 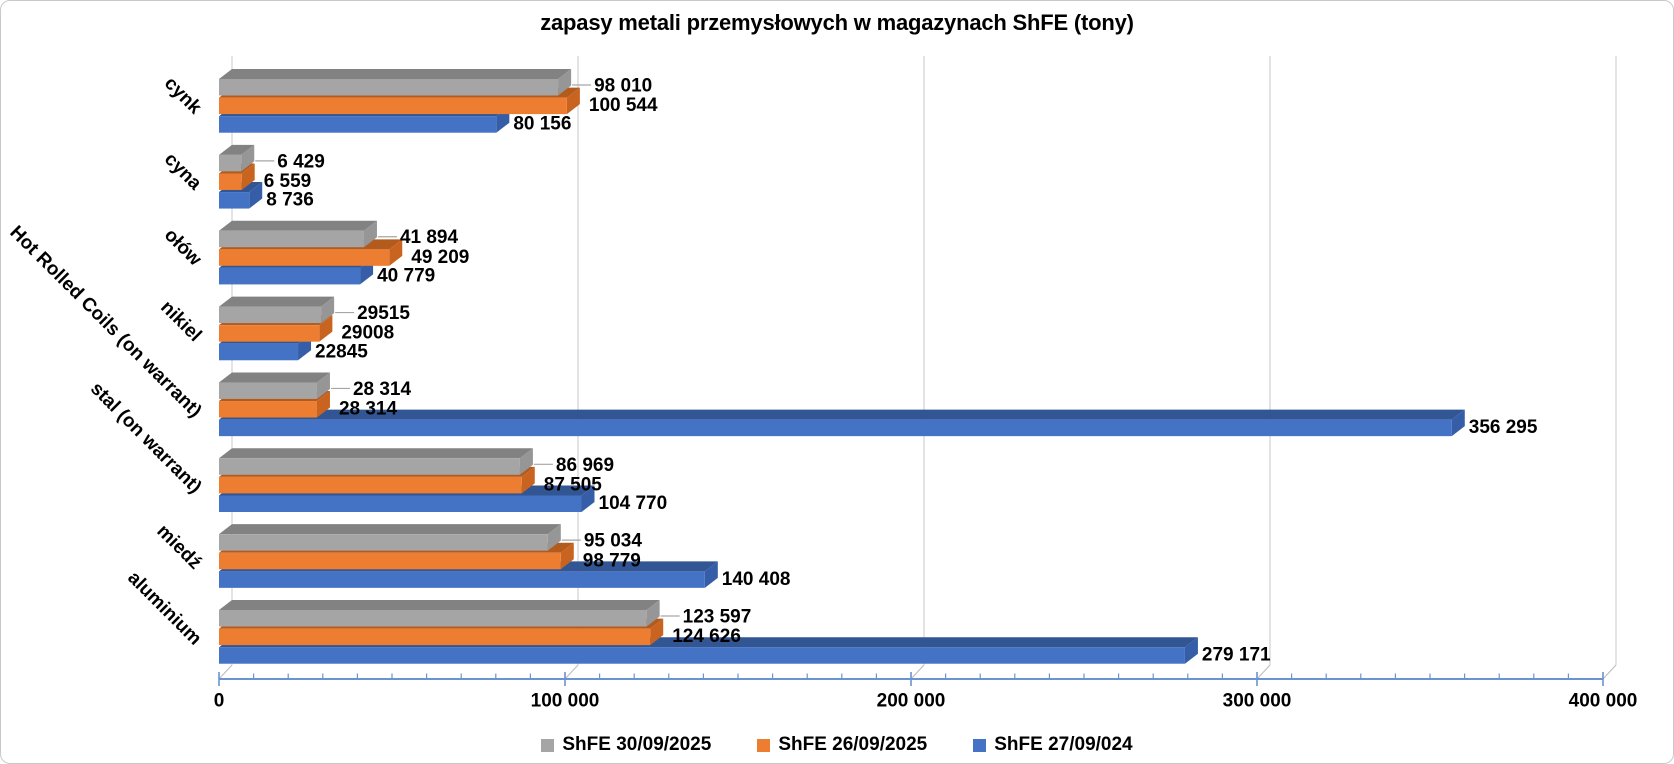 I want to click on category-label: ołów, so click(x=183, y=248).